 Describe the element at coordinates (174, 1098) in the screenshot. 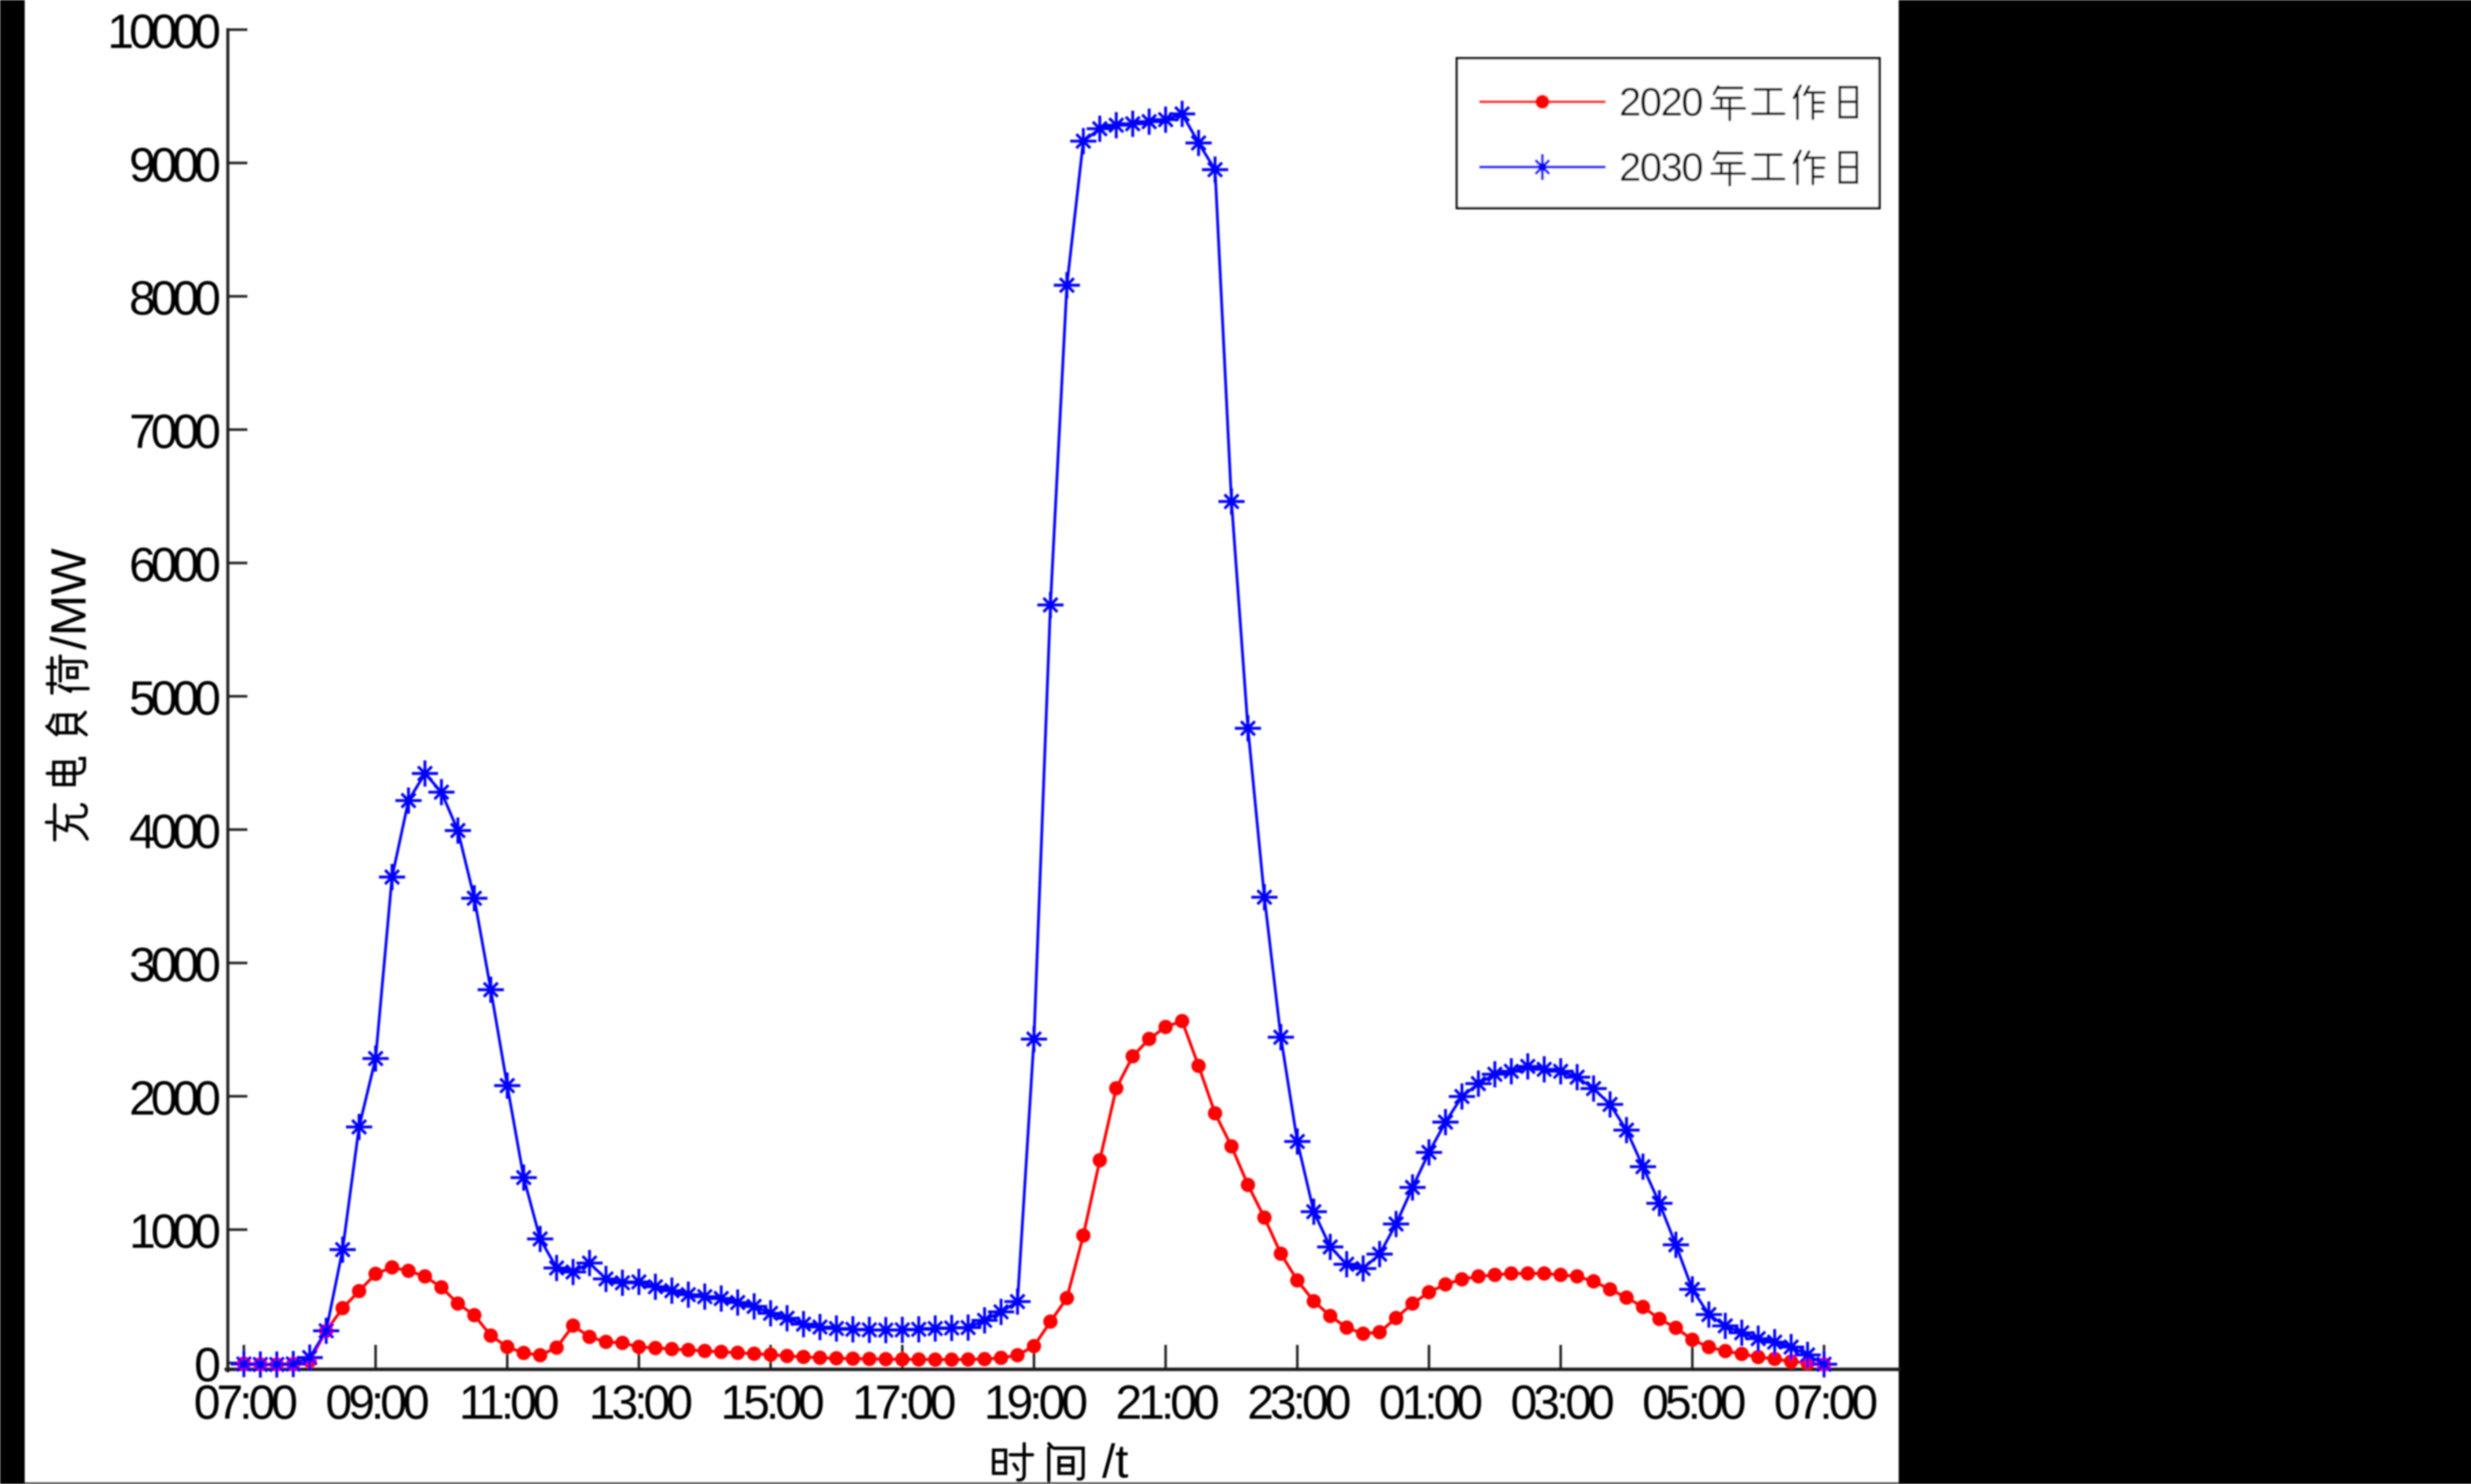

I see `svg-text: 2000` at that location.